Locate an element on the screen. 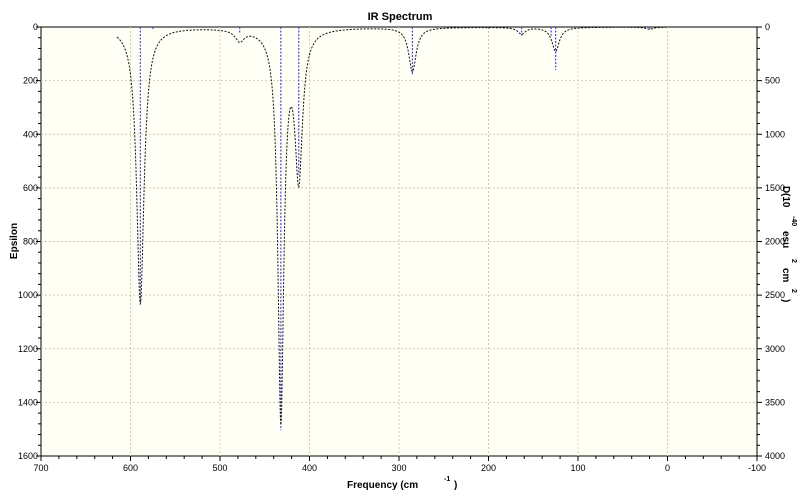  right-y-axis-label-esu: esu is located at coordinates (785, 239).